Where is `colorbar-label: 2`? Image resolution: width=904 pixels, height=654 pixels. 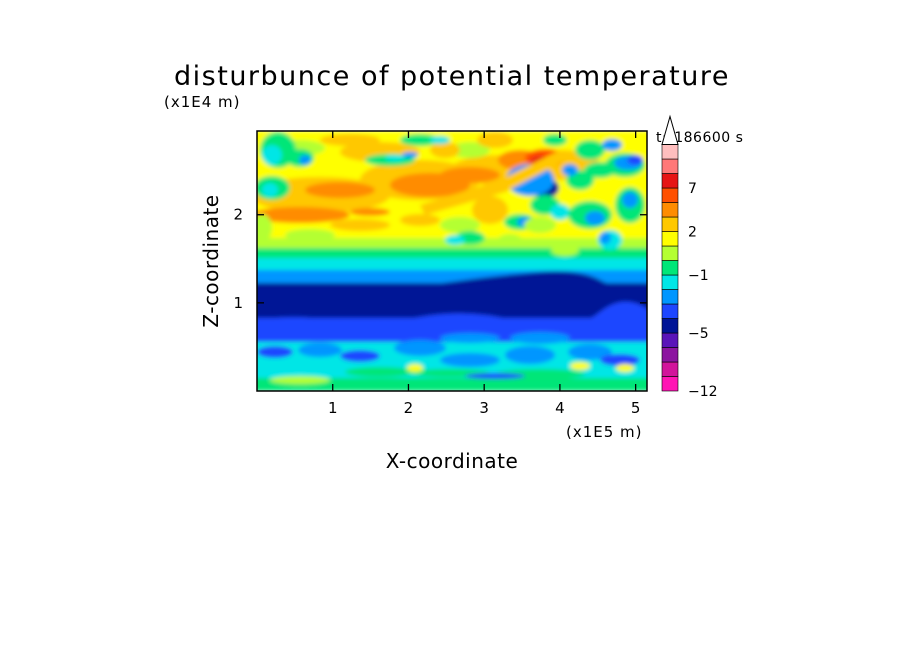 colorbar-label: 2 is located at coordinates (692, 233).